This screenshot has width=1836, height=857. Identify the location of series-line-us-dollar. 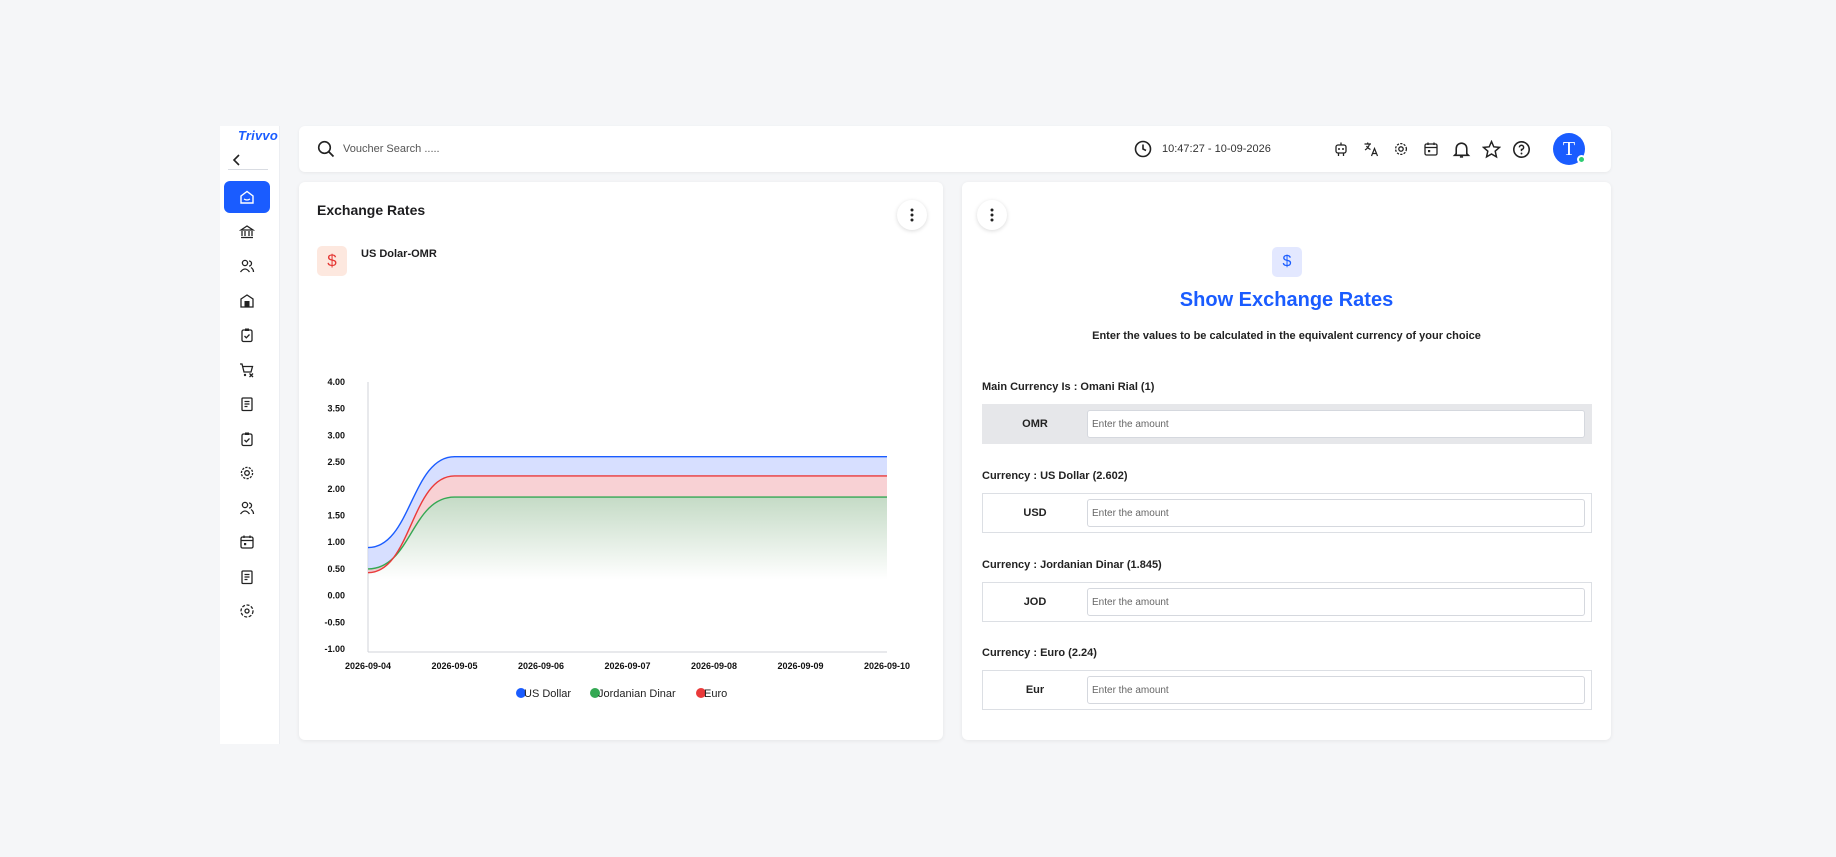
(627, 502).